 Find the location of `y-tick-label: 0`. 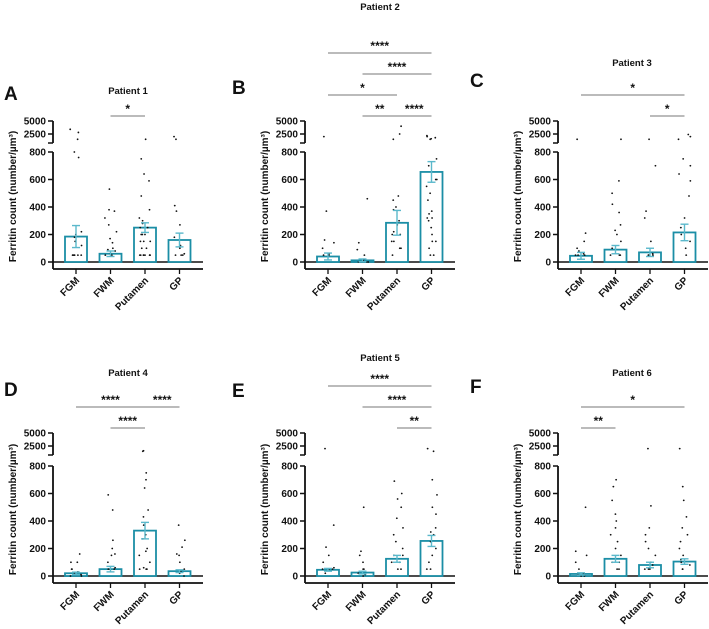

y-tick-label: 0 is located at coordinates (43, 263).